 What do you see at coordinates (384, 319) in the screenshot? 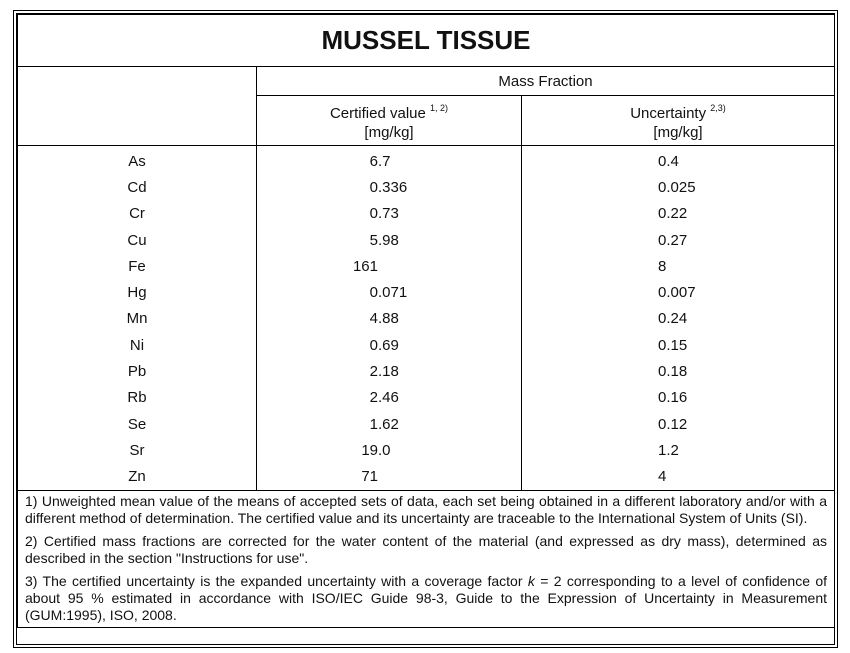
I see `value: 4.88` at bounding box center [384, 319].